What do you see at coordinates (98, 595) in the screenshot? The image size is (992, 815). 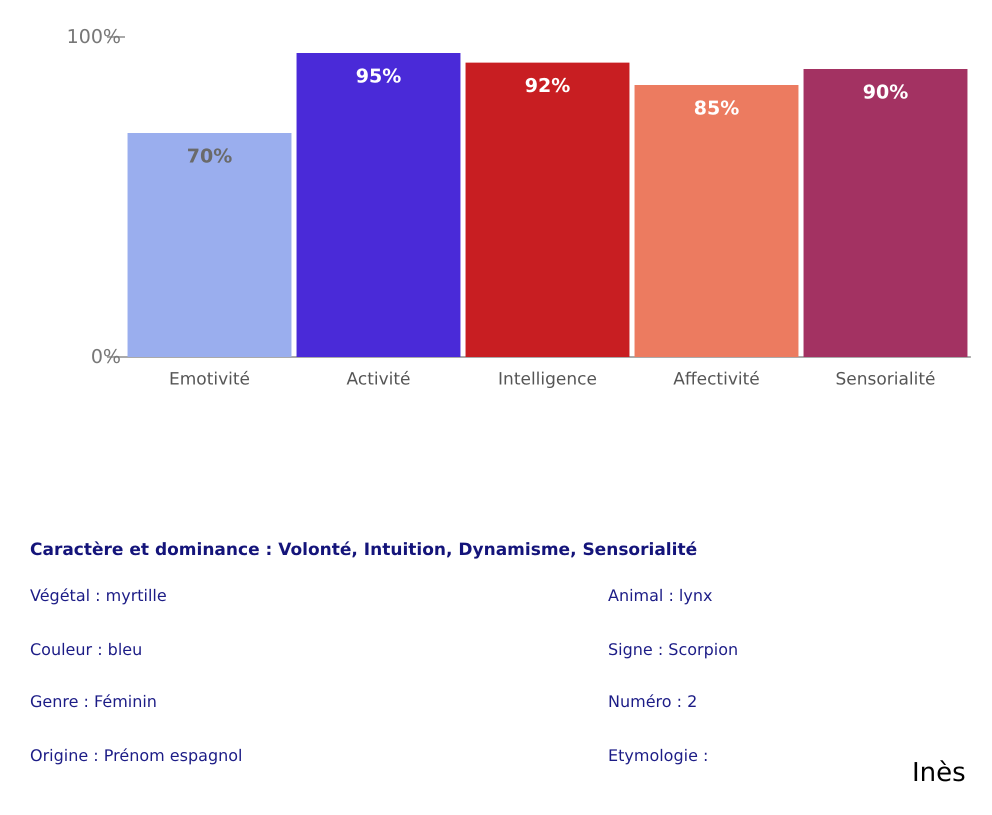 I see `text: Végétal : myrtille` at bounding box center [98, 595].